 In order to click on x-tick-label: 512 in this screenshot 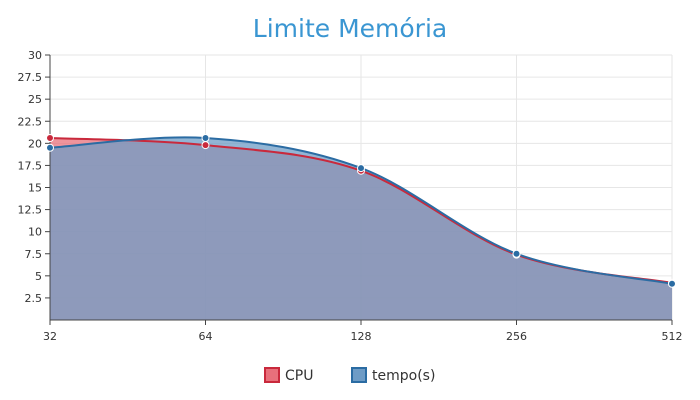, I will do `click(672, 336)`.